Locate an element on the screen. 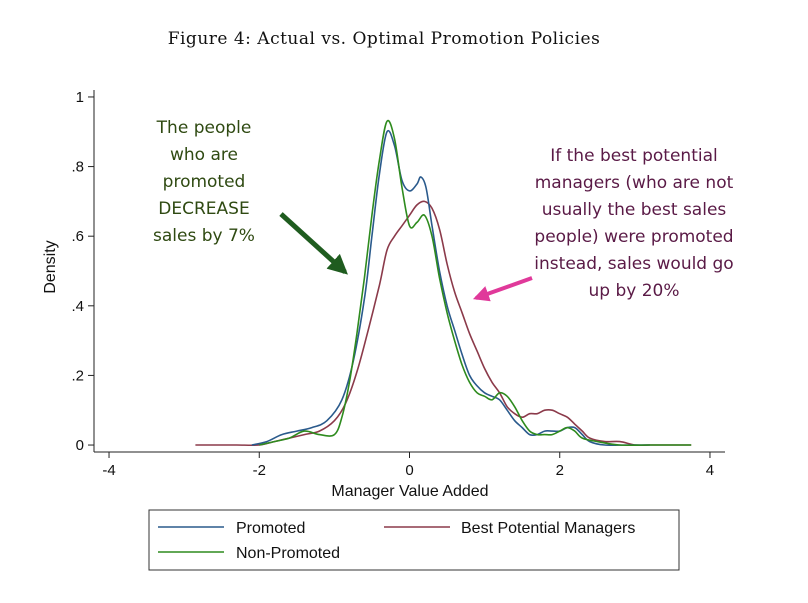  x-tick-label: 4 is located at coordinates (710, 470).